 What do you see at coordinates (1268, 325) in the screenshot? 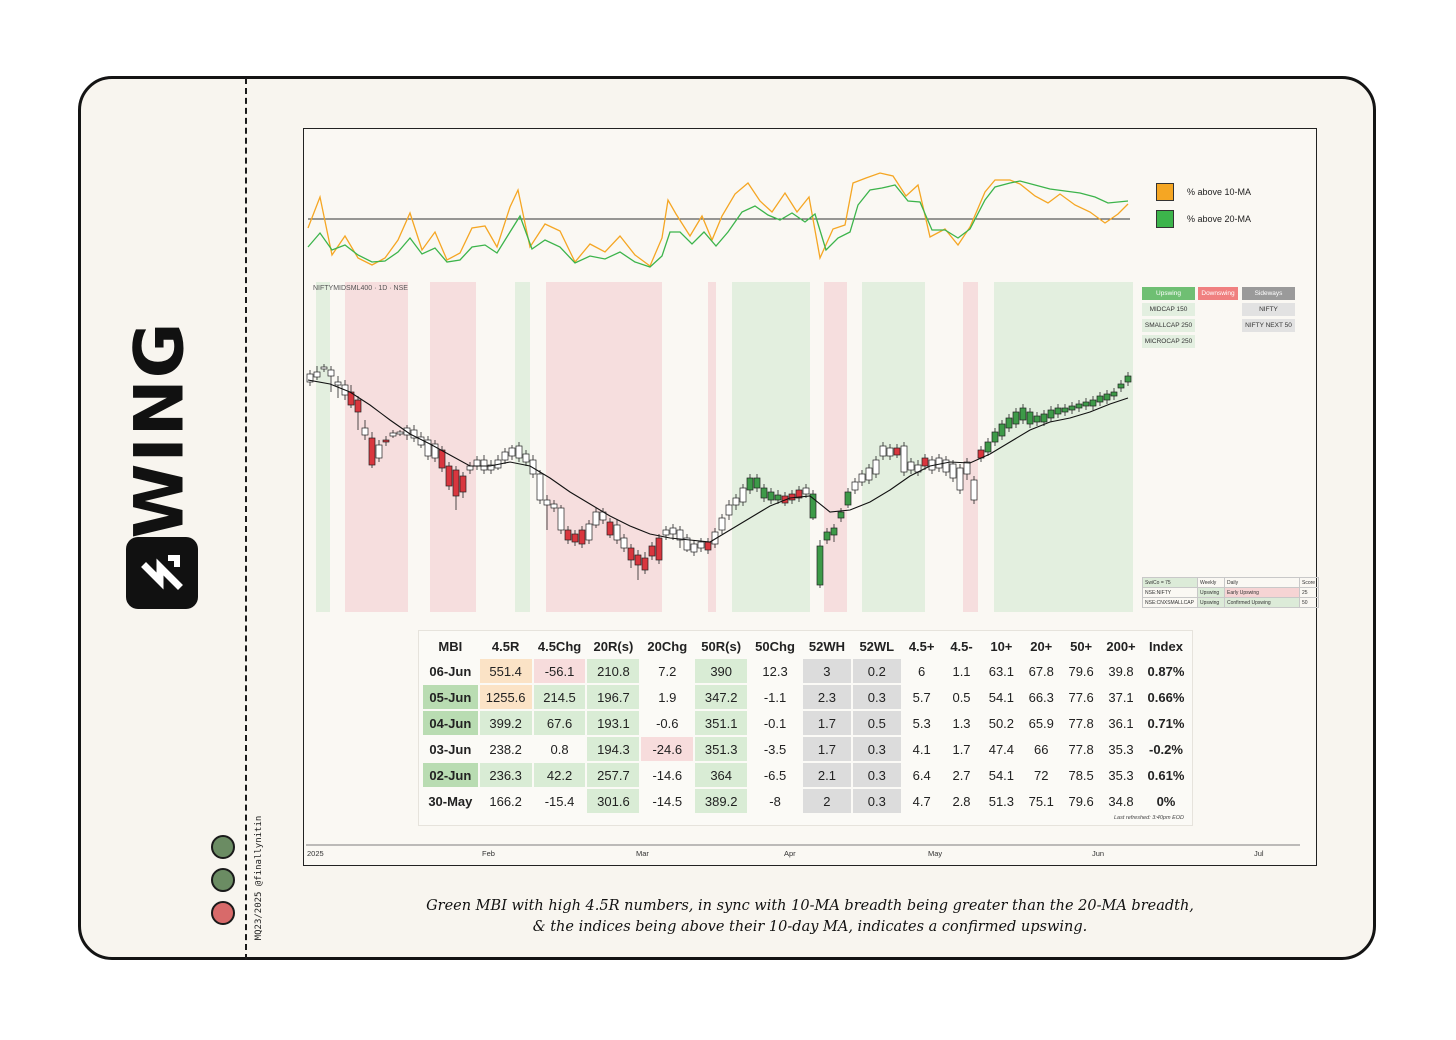
I see `panel-sideways-item: NIFTY NEXT 50` at bounding box center [1268, 325].